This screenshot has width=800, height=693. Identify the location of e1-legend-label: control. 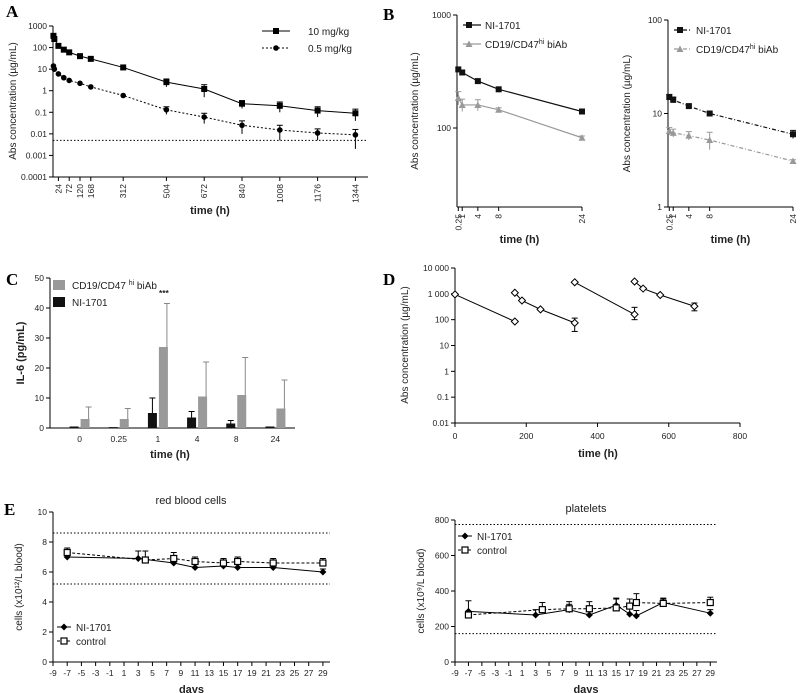
(91, 642).